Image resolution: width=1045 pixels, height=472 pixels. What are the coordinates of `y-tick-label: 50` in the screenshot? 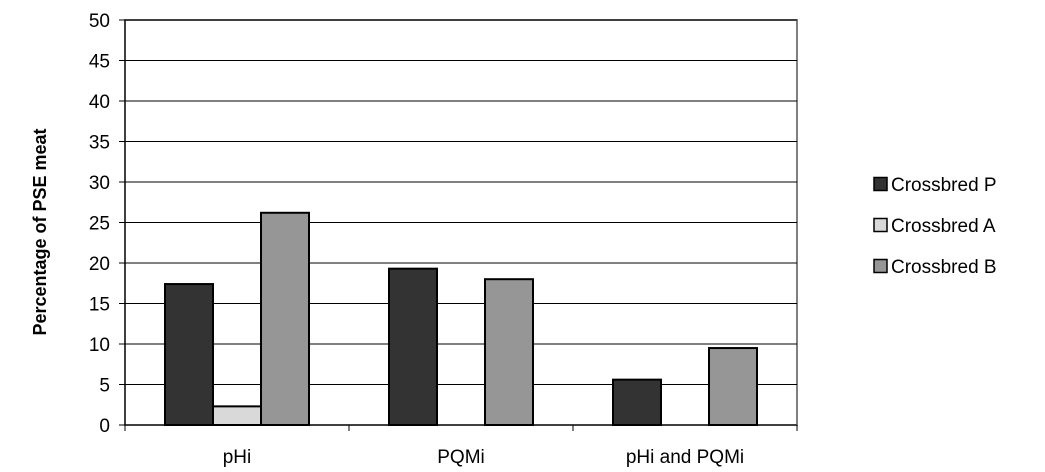 It's located at (99, 21).